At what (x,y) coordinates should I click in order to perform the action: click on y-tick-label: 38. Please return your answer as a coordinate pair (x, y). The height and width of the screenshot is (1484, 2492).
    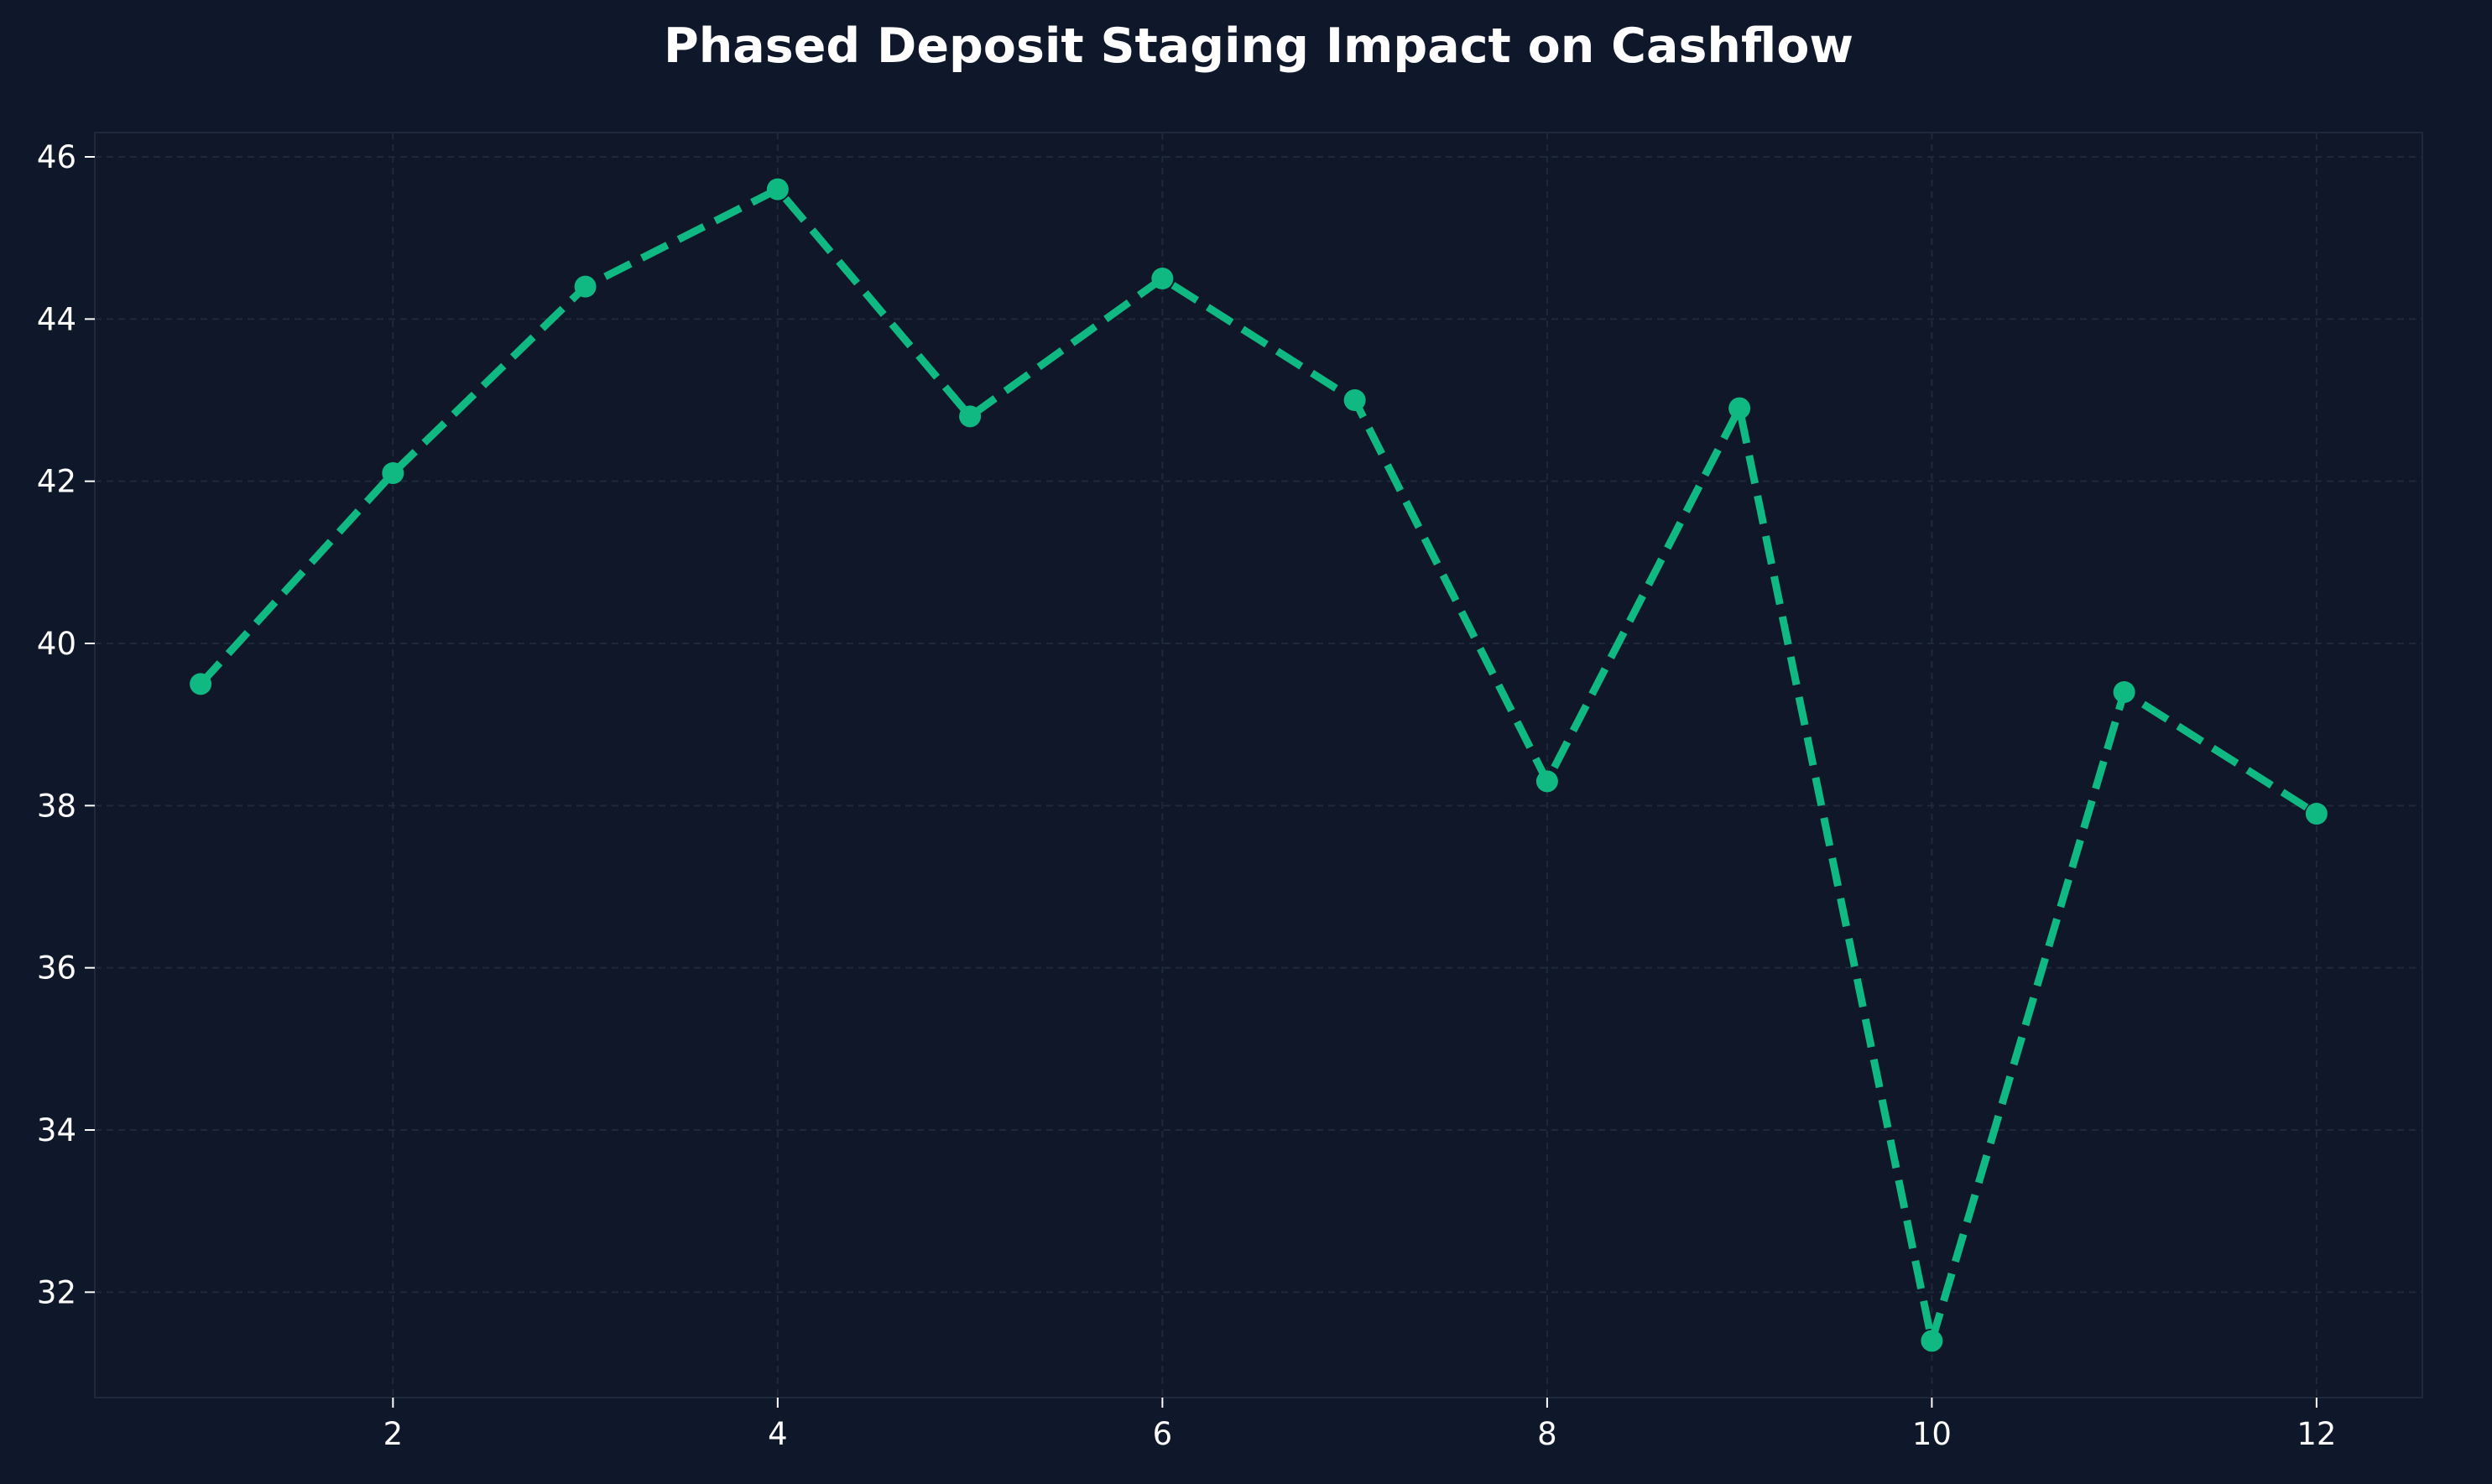
    Looking at the image, I should click on (57, 806).